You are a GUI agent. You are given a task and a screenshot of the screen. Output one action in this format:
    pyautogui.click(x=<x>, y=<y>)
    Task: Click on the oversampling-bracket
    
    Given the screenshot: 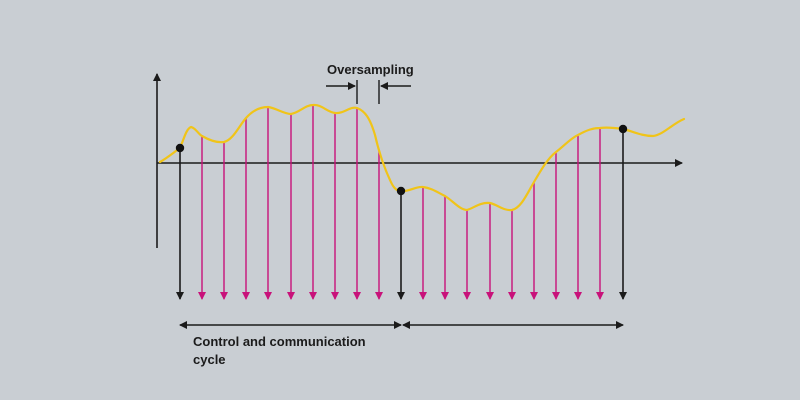 What is the action you would take?
    pyautogui.click(x=368, y=92)
    